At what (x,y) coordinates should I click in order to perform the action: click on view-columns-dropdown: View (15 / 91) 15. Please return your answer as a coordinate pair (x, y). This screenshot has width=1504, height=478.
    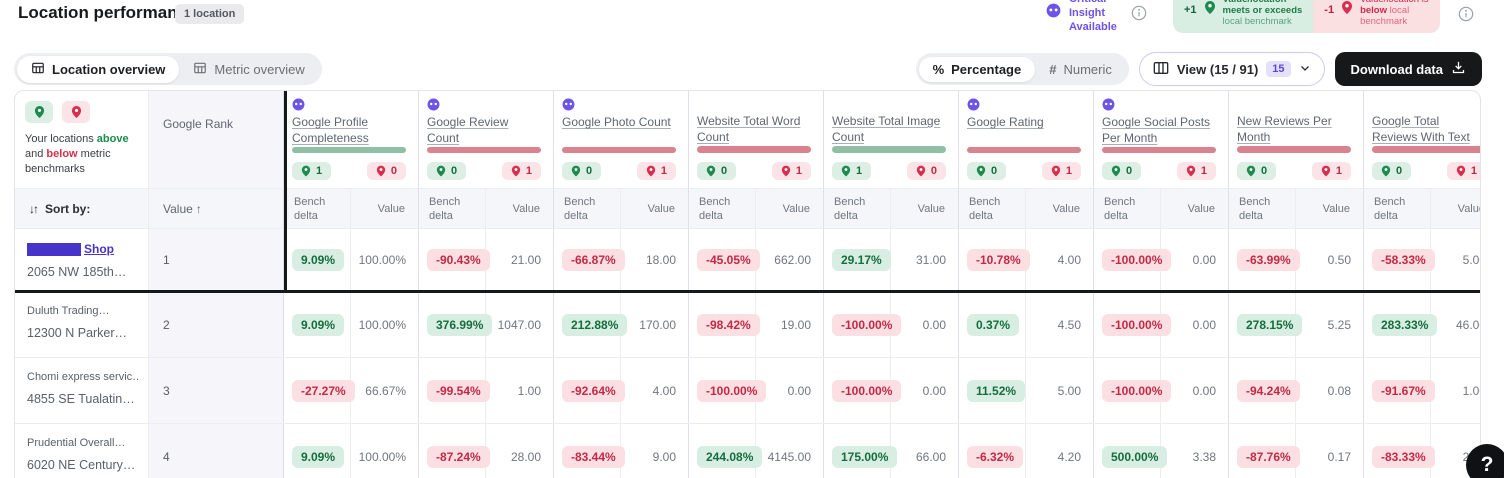
    Looking at the image, I should click on (1231, 69).